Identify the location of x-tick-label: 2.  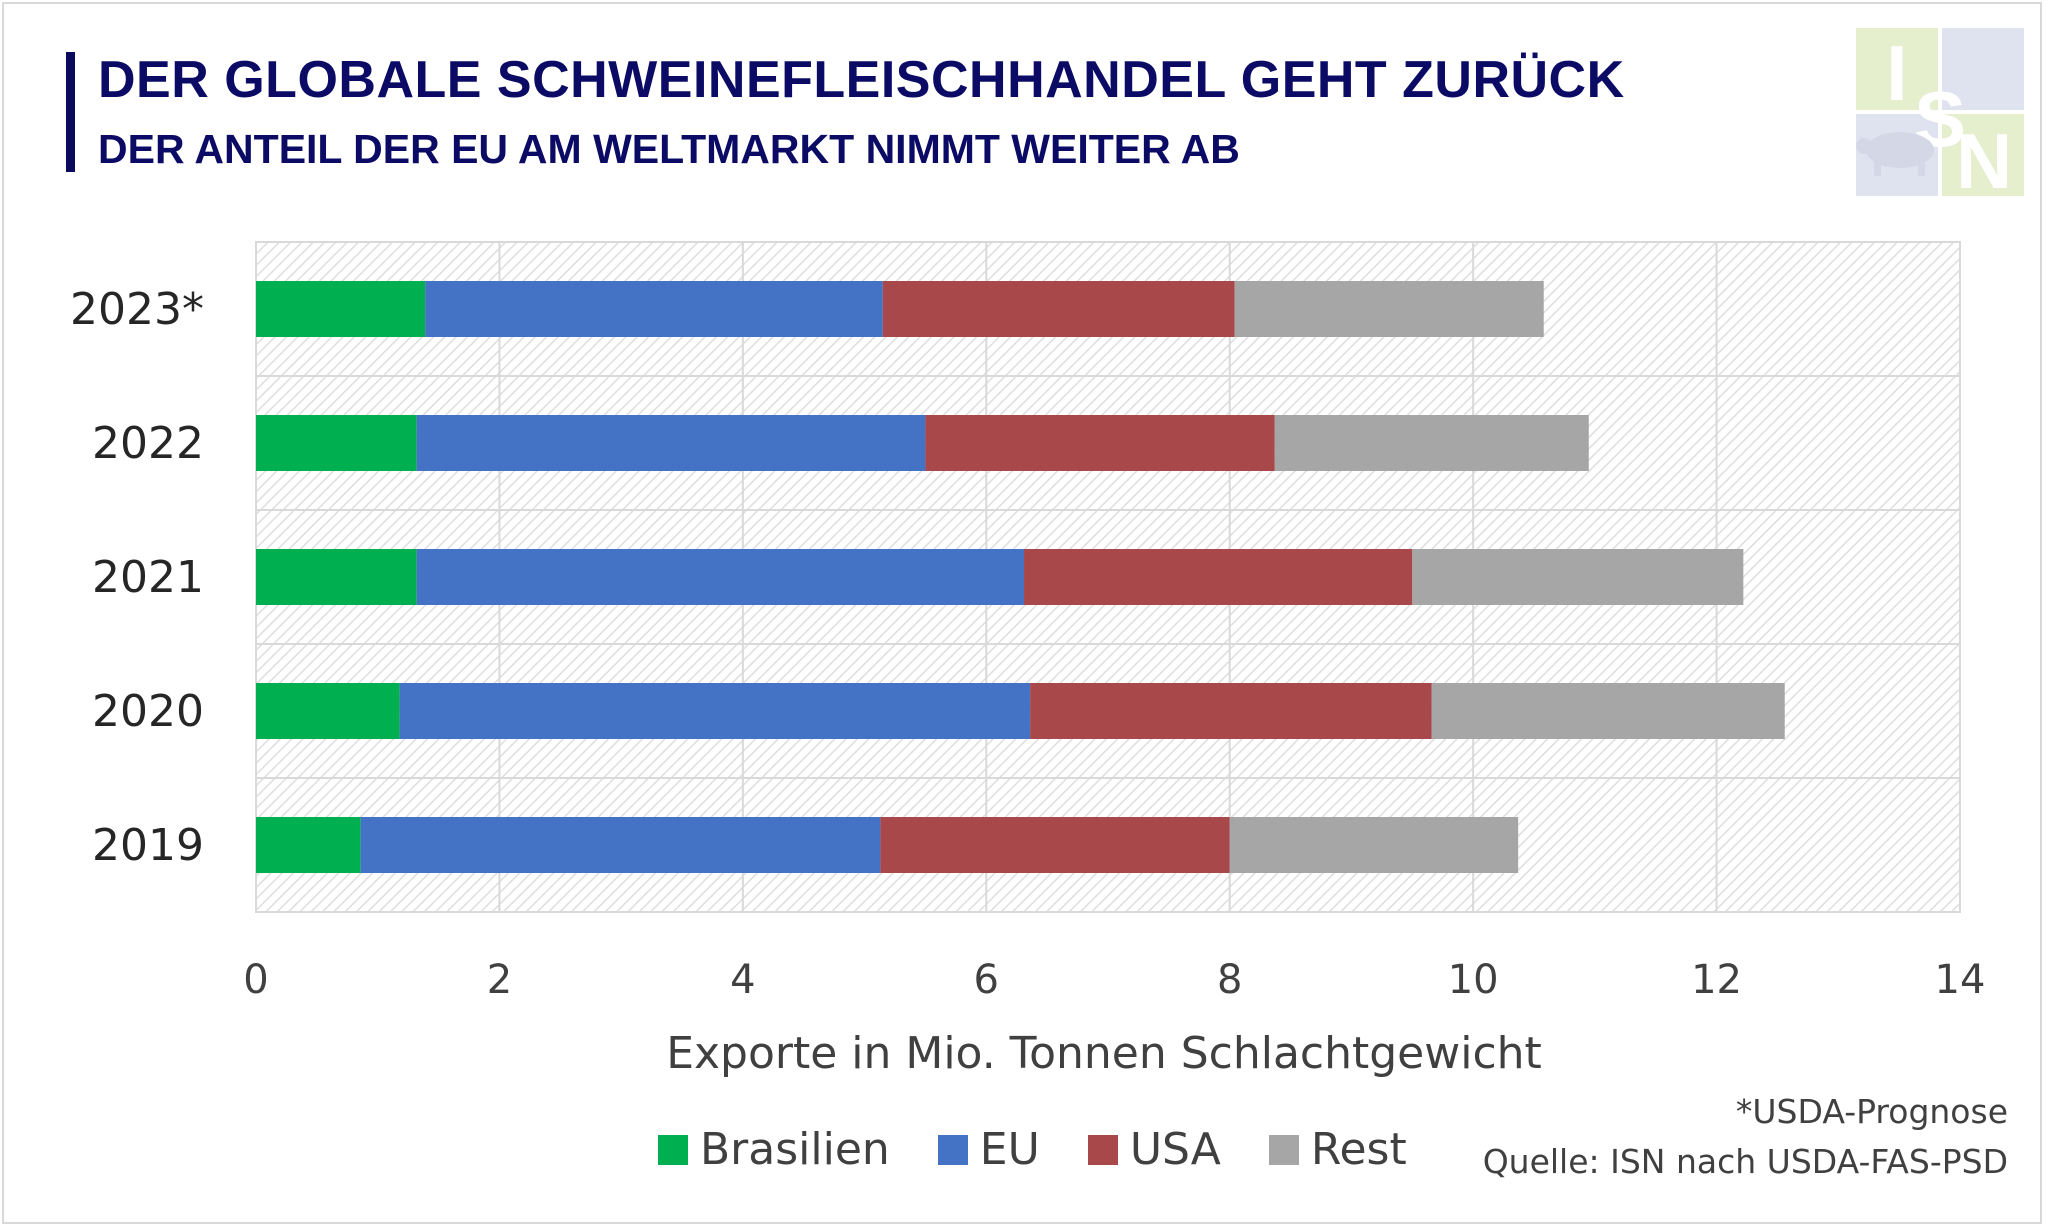
(499, 980).